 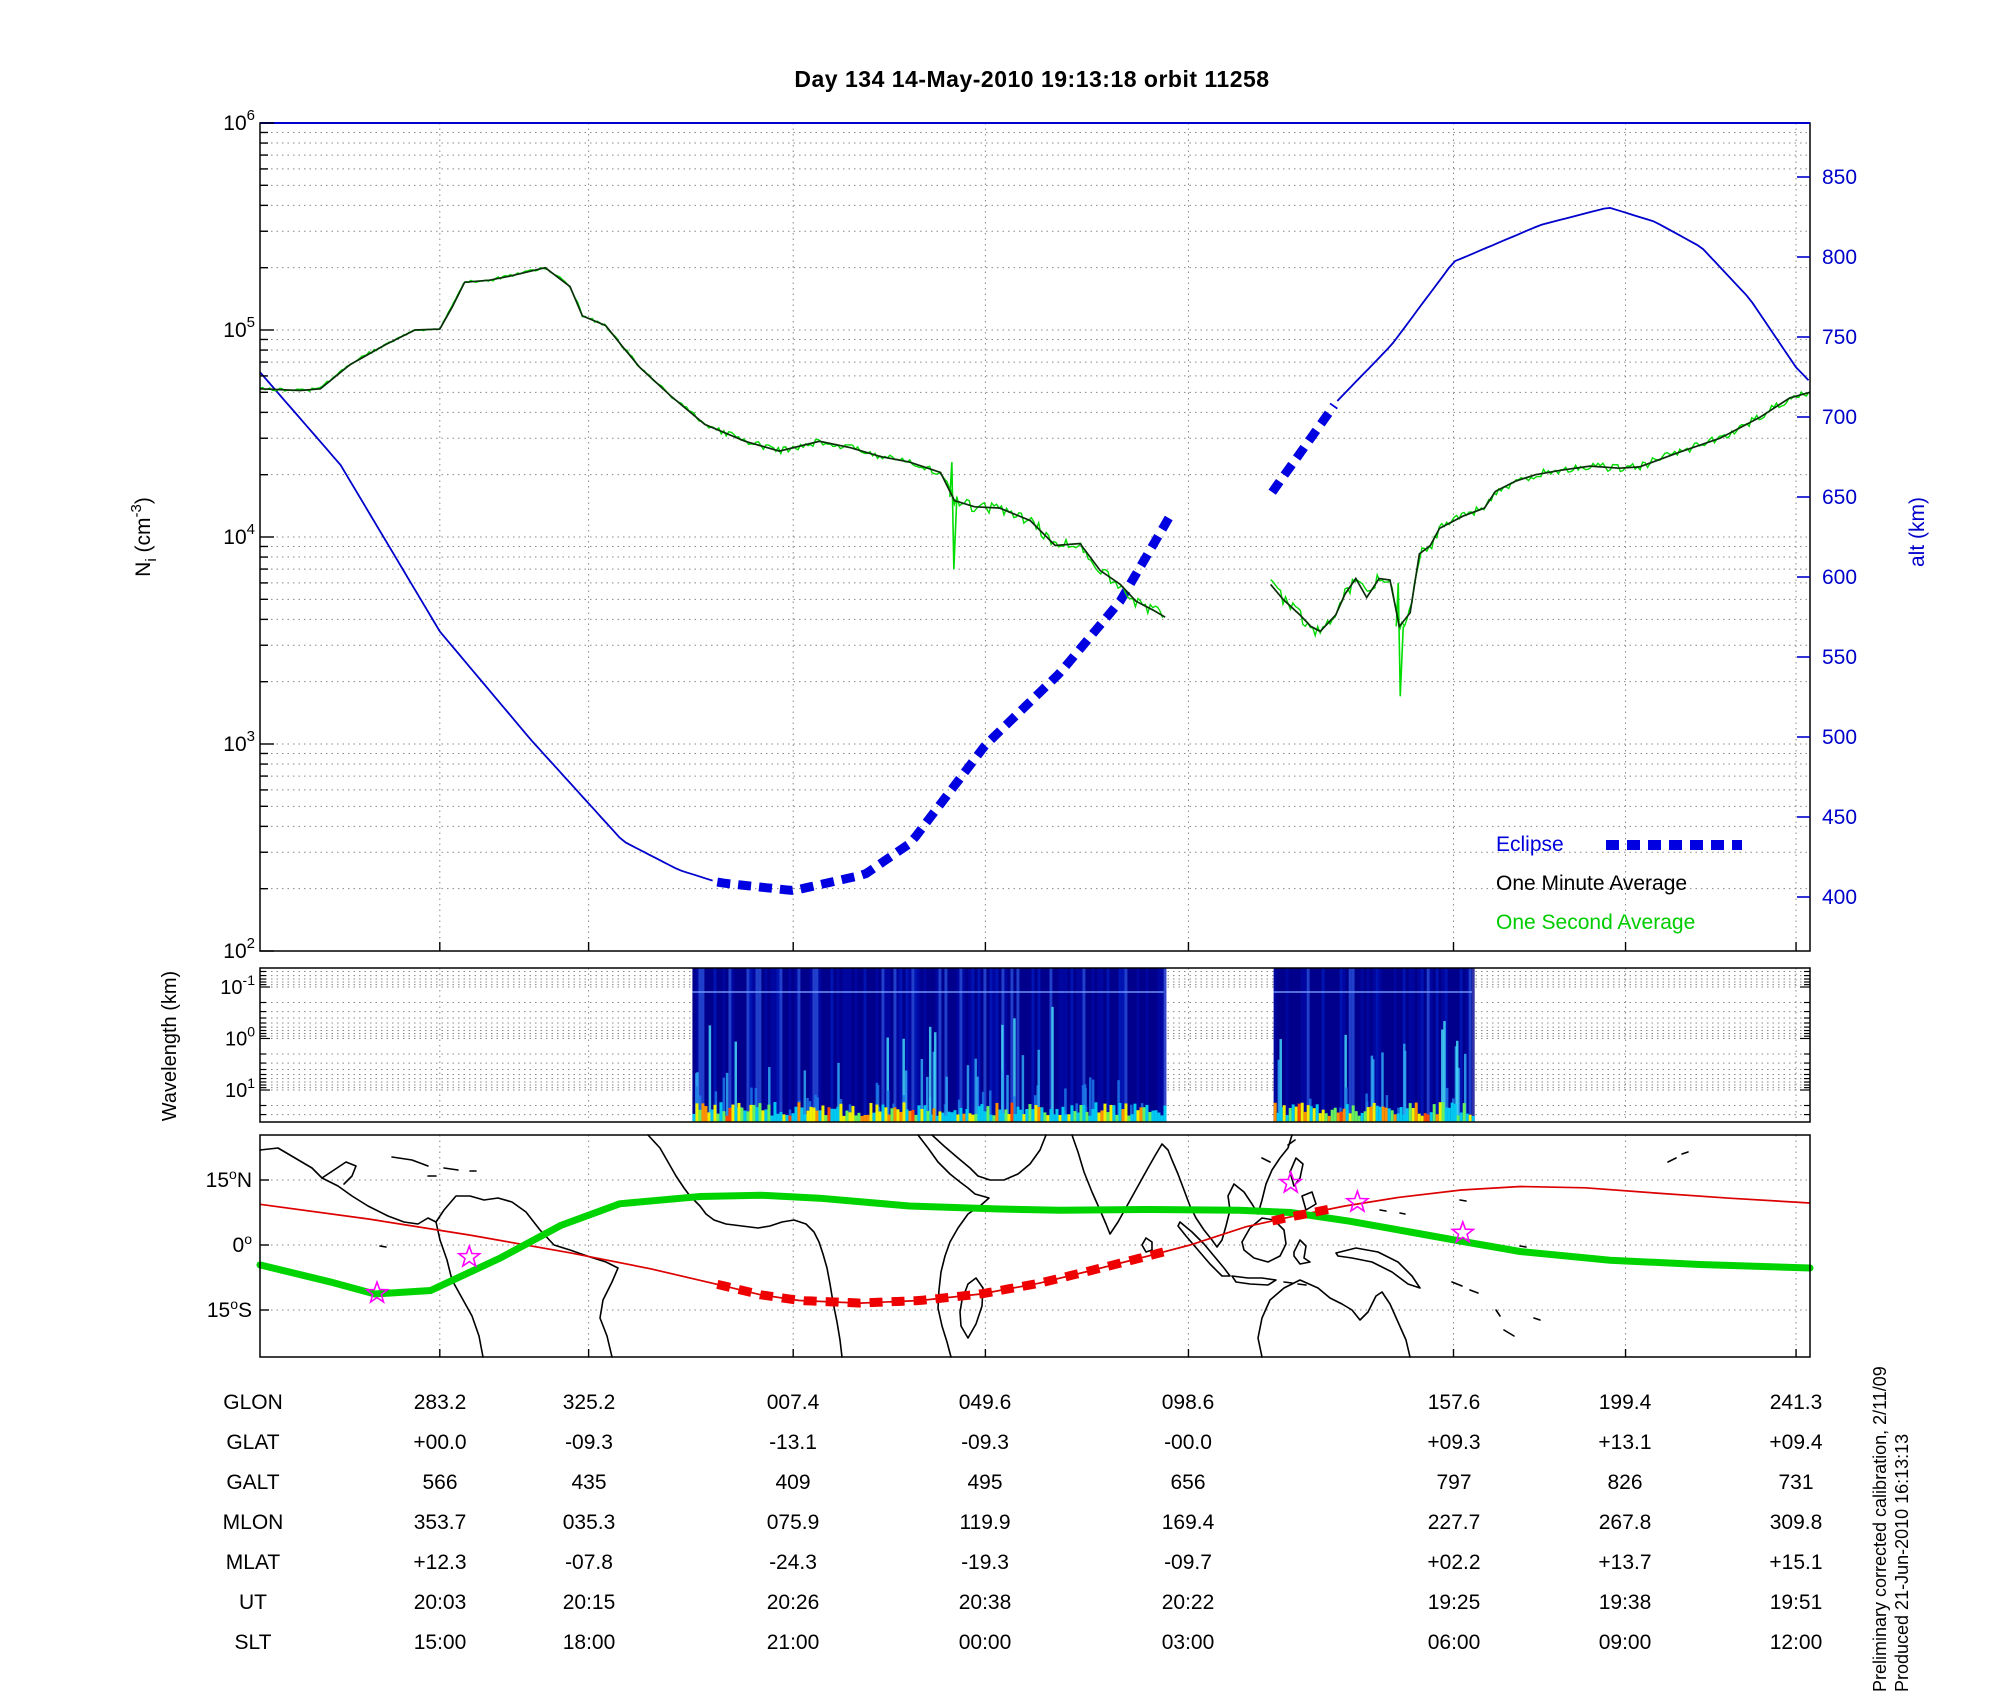 I want to click on table-cell: 19:38, so click(x=1625, y=1602).